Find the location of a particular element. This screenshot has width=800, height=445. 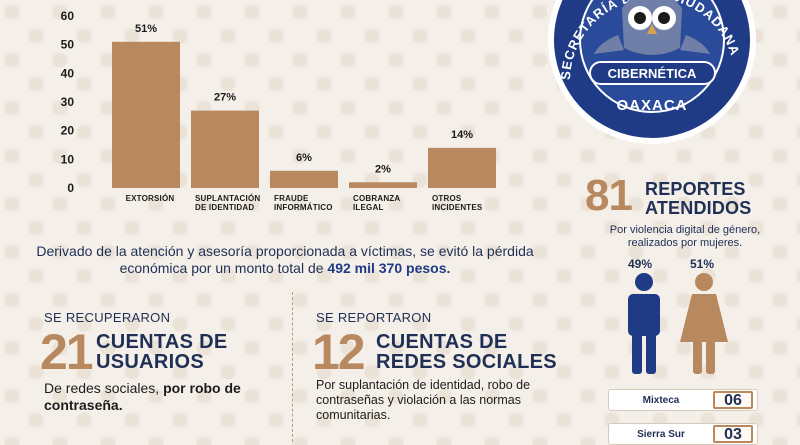

data-labels: 51% 27% 6% 2% 14% is located at coordinates (304, 99).